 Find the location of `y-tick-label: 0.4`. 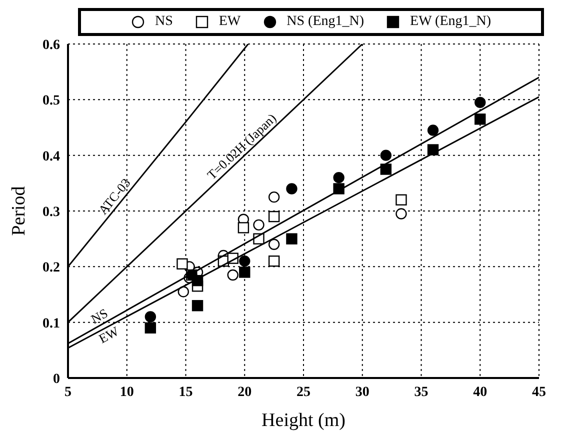

y-tick-label: 0.4 is located at coordinates (51, 156).